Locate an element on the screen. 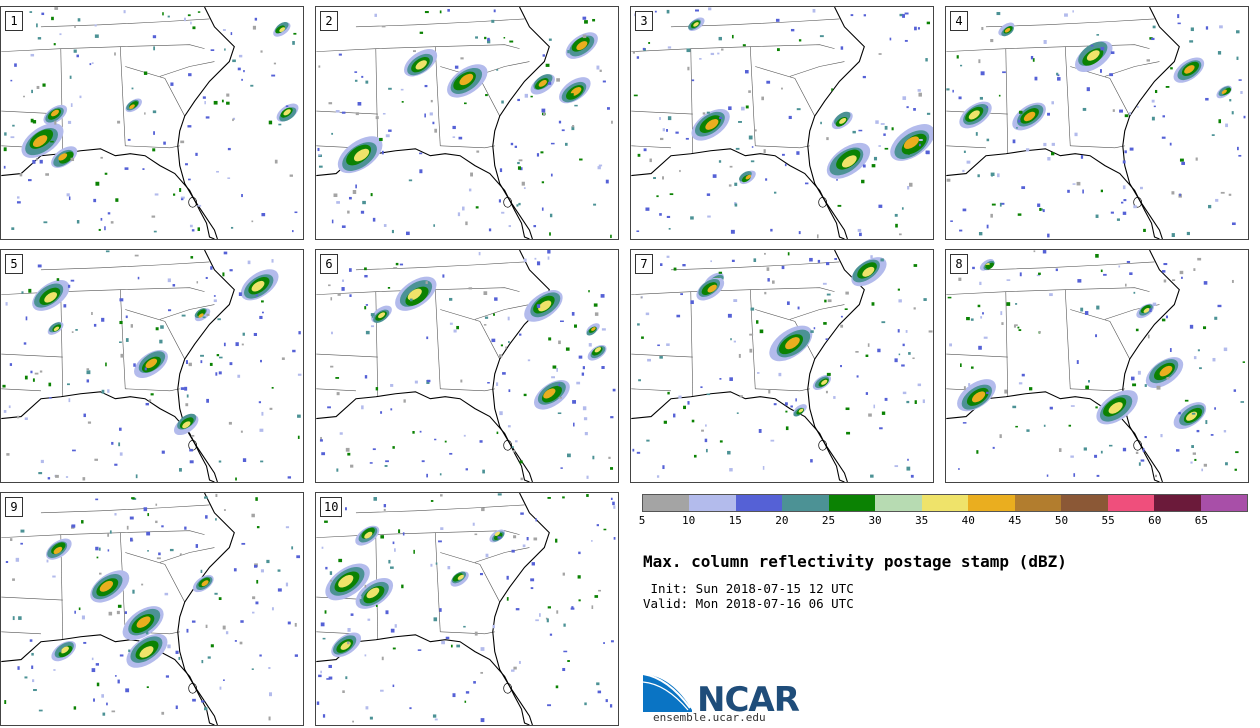 The width and height of the screenshot is (1260, 728). member-panel-4: 4 is located at coordinates (1097, 123).